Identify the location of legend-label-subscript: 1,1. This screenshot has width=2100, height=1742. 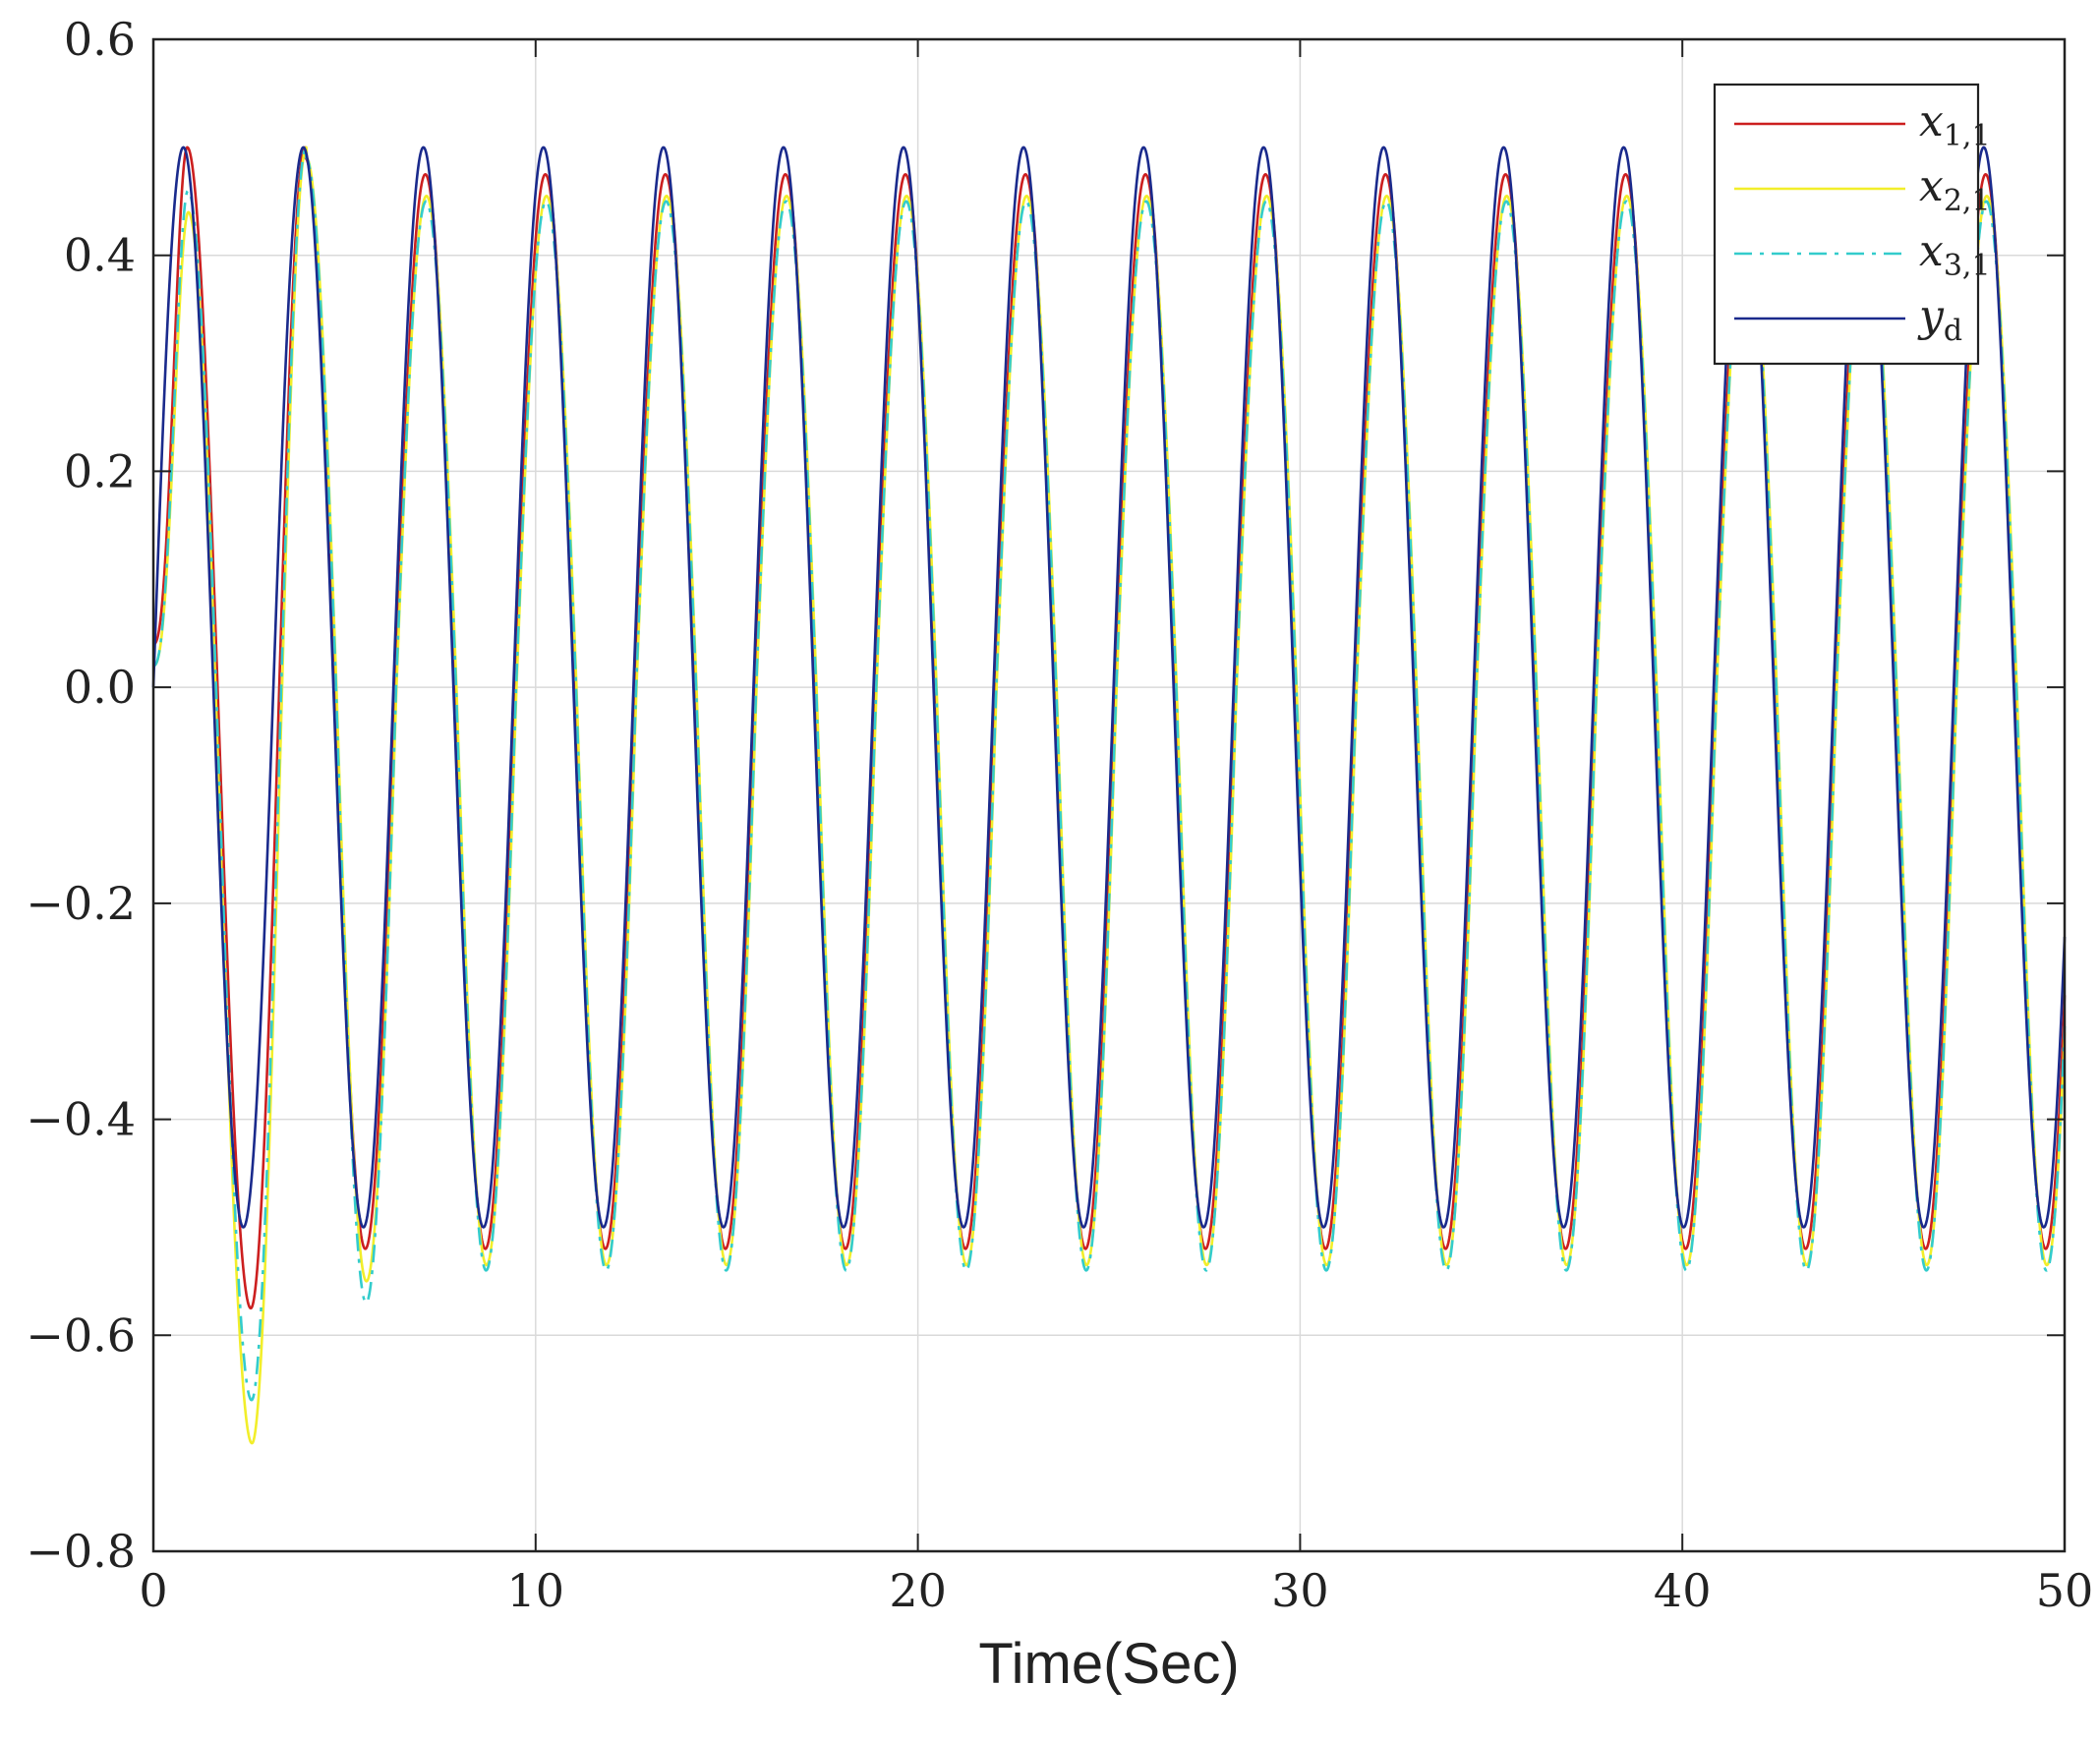
(1967, 136).